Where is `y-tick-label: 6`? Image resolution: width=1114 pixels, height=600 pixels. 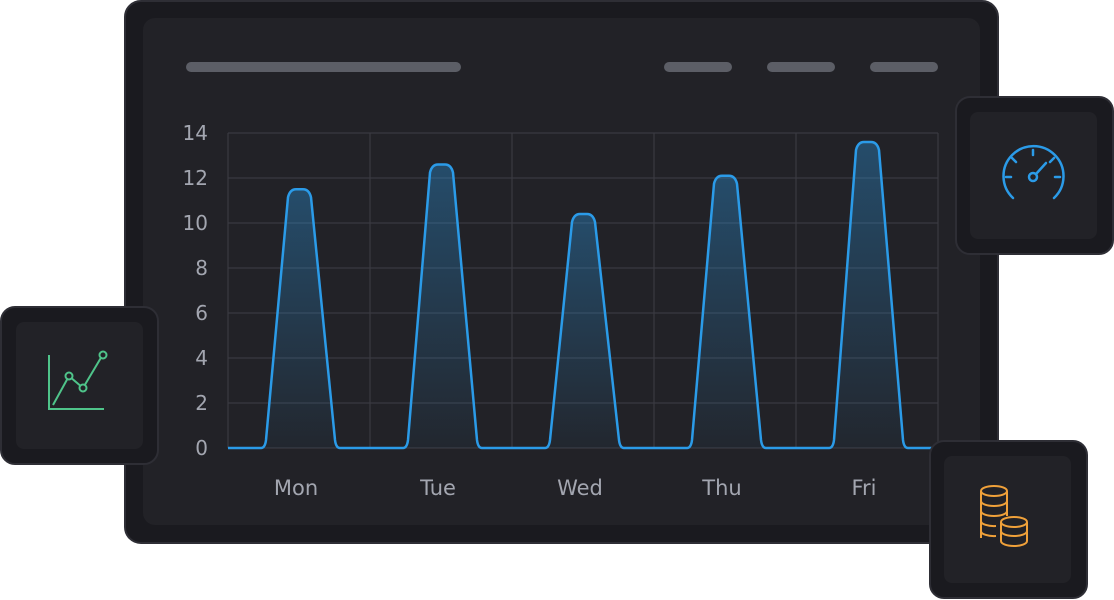
y-tick-label: 6 is located at coordinates (201, 313).